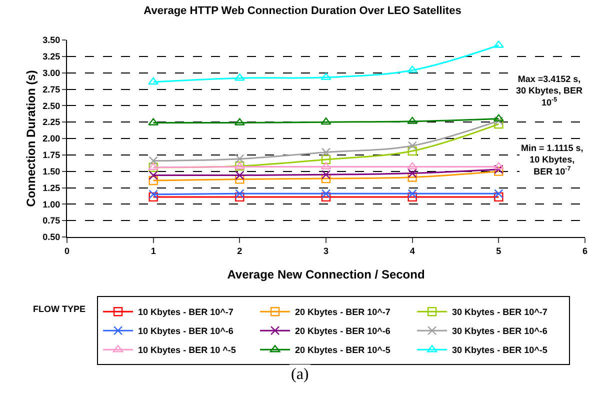 Image resolution: width=605 pixels, height=404 pixels. Describe the element at coordinates (239, 251) in the screenshot. I see `x-tick-label: 2` at that location.